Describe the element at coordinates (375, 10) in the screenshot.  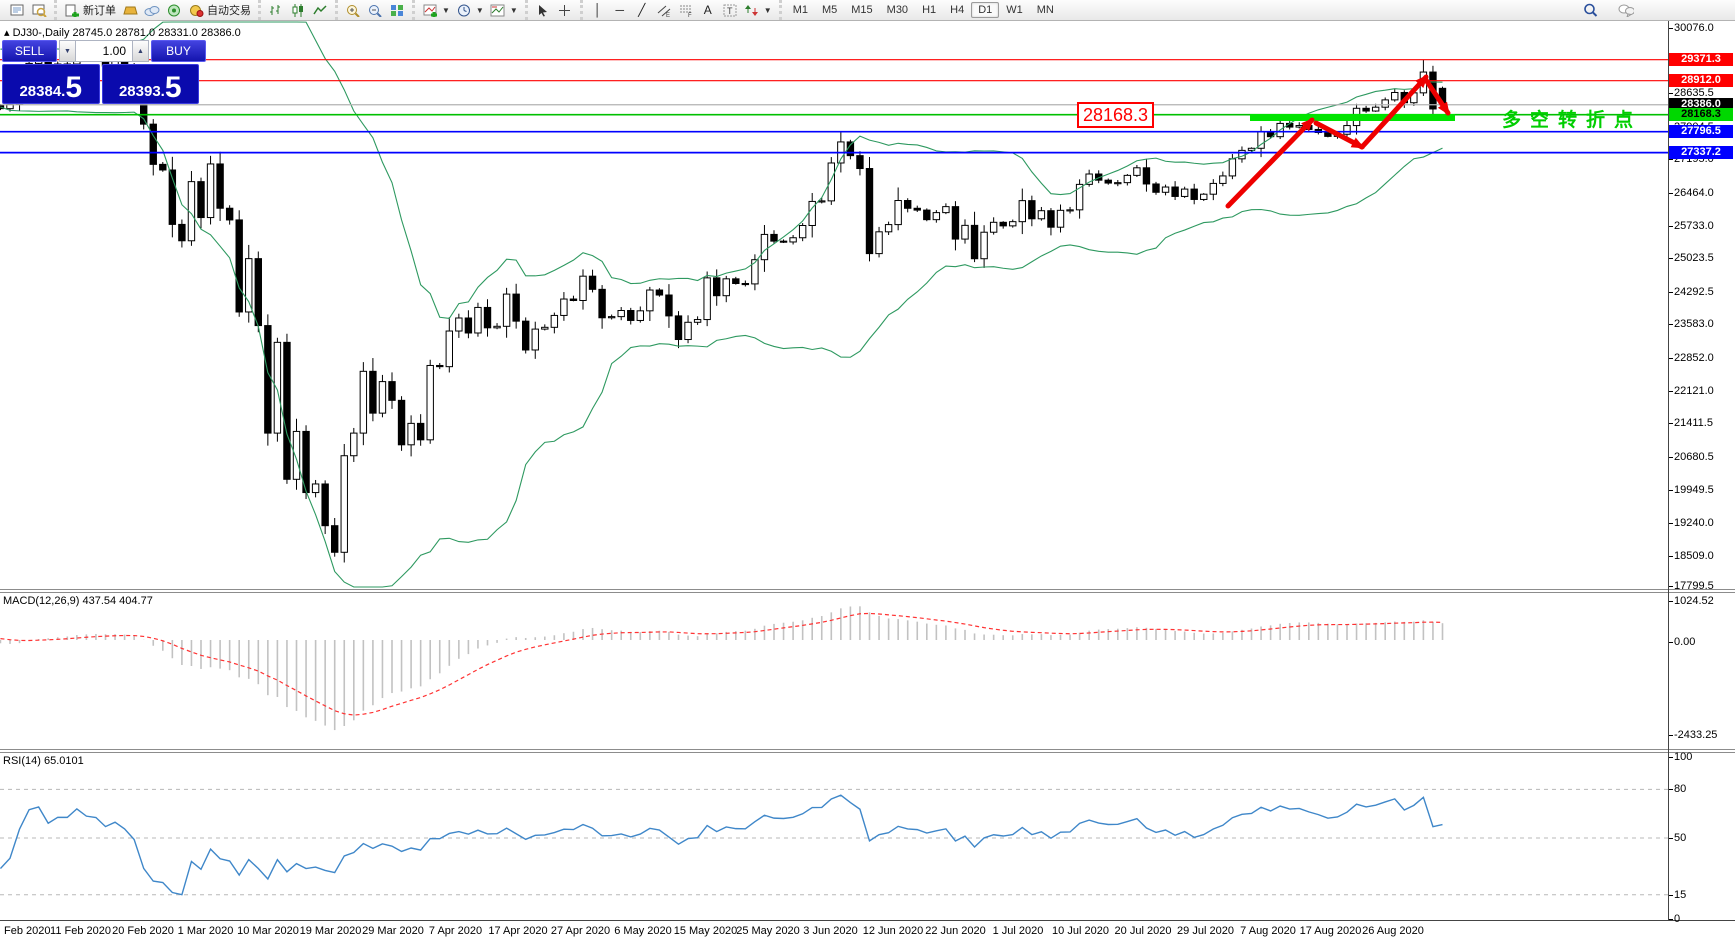
I see `zoom-out-button` at that location.